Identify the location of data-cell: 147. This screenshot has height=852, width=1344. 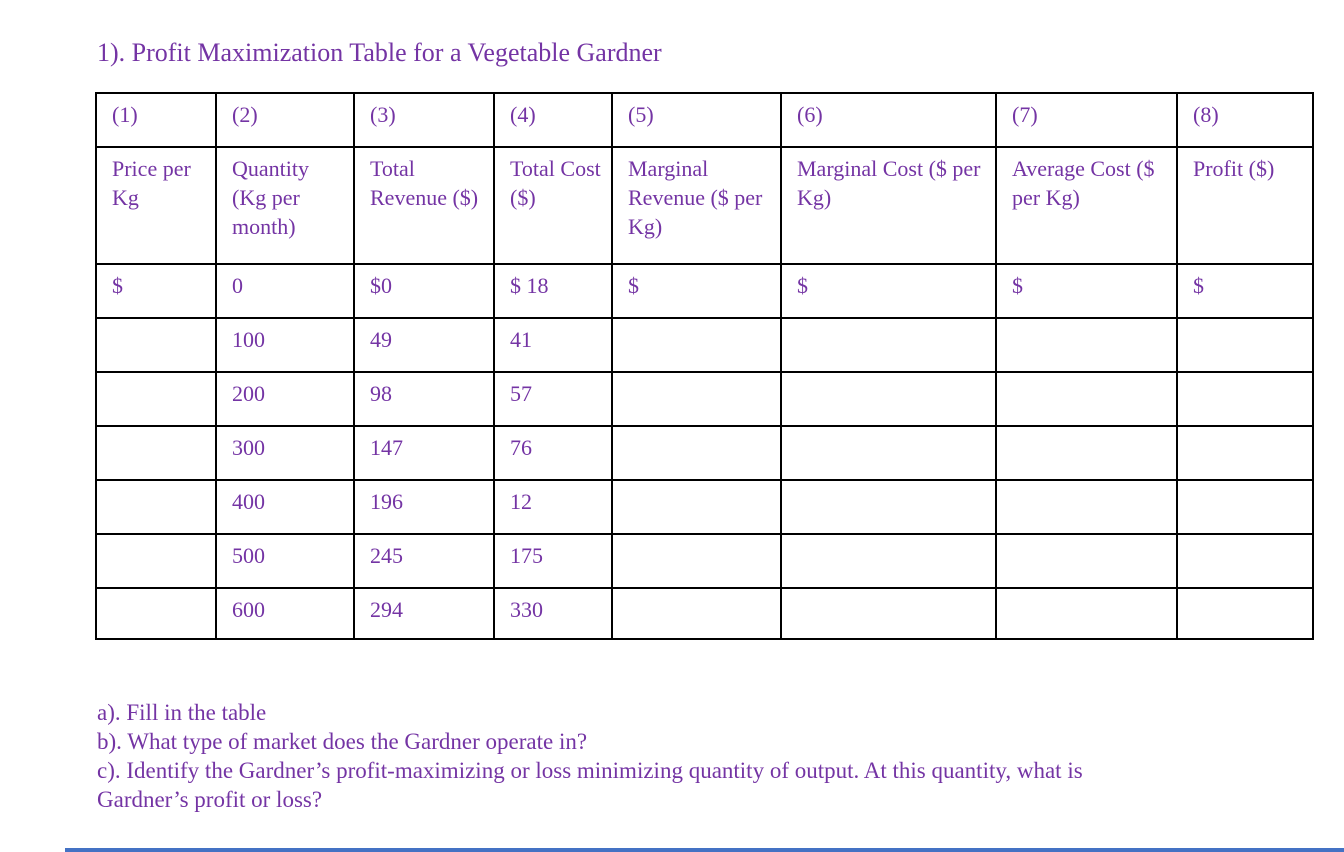
(424, 453).